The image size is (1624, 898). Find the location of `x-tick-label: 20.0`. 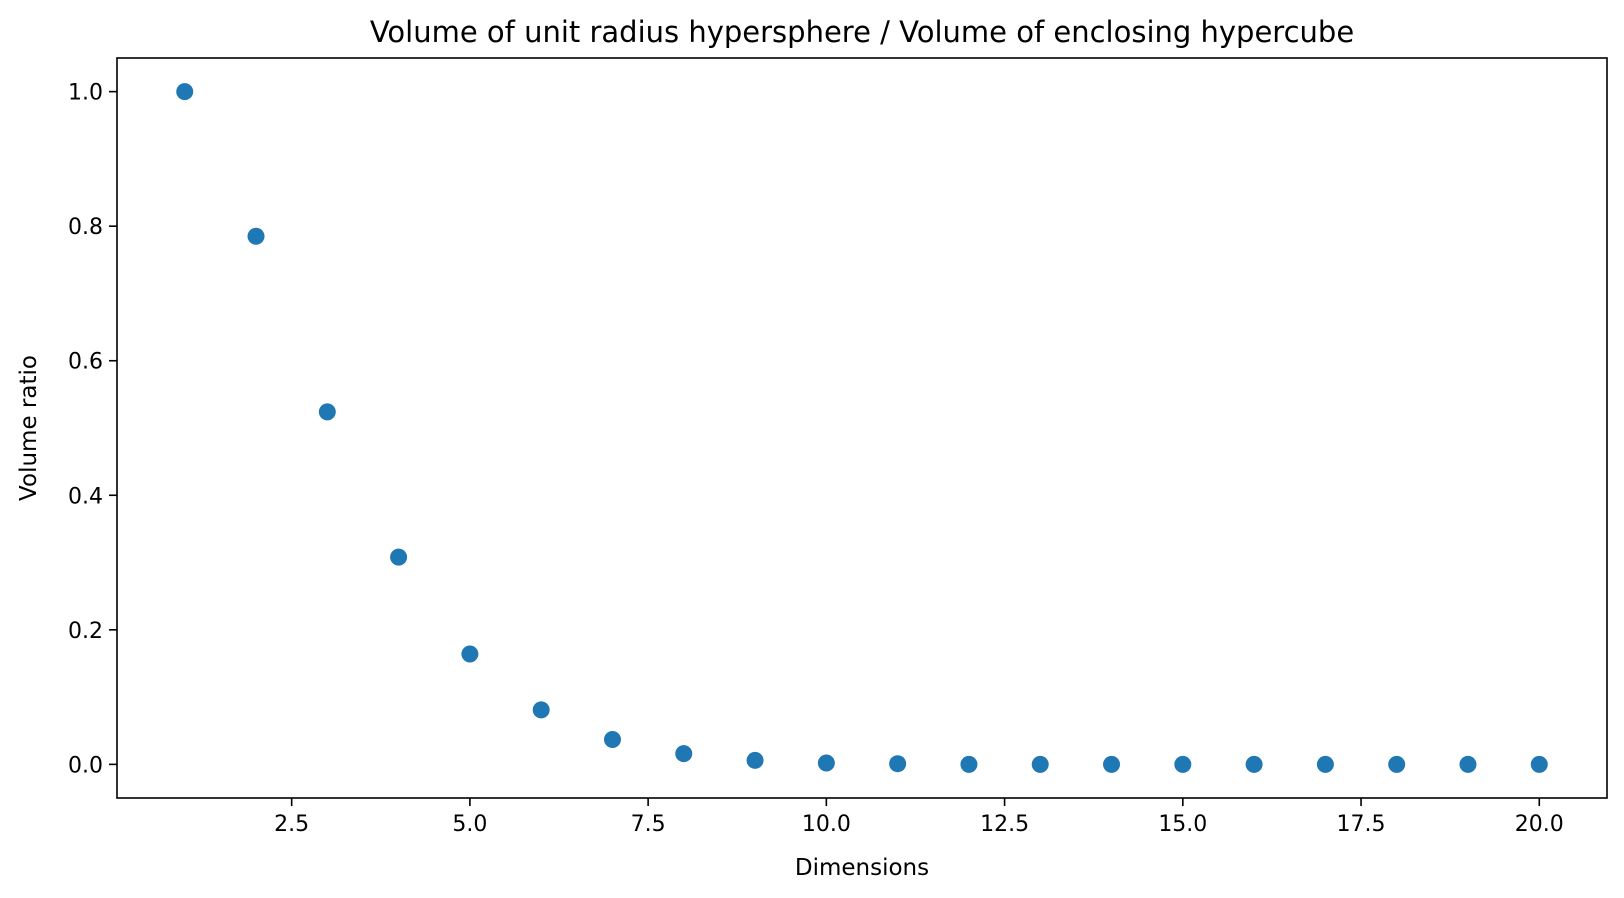

x-tick-label: 20.0 is located at coordinates (1539, 824).